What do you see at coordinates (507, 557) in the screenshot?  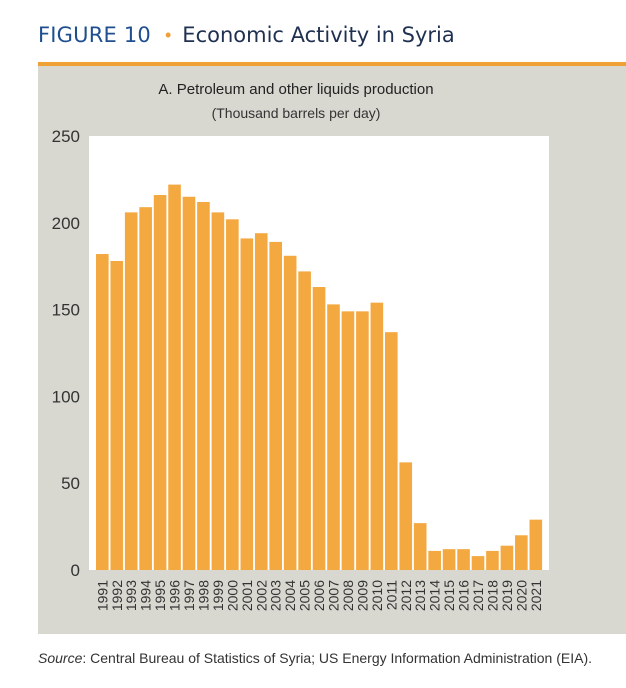 I see `bar-2019` at bounding box center [507, 557].